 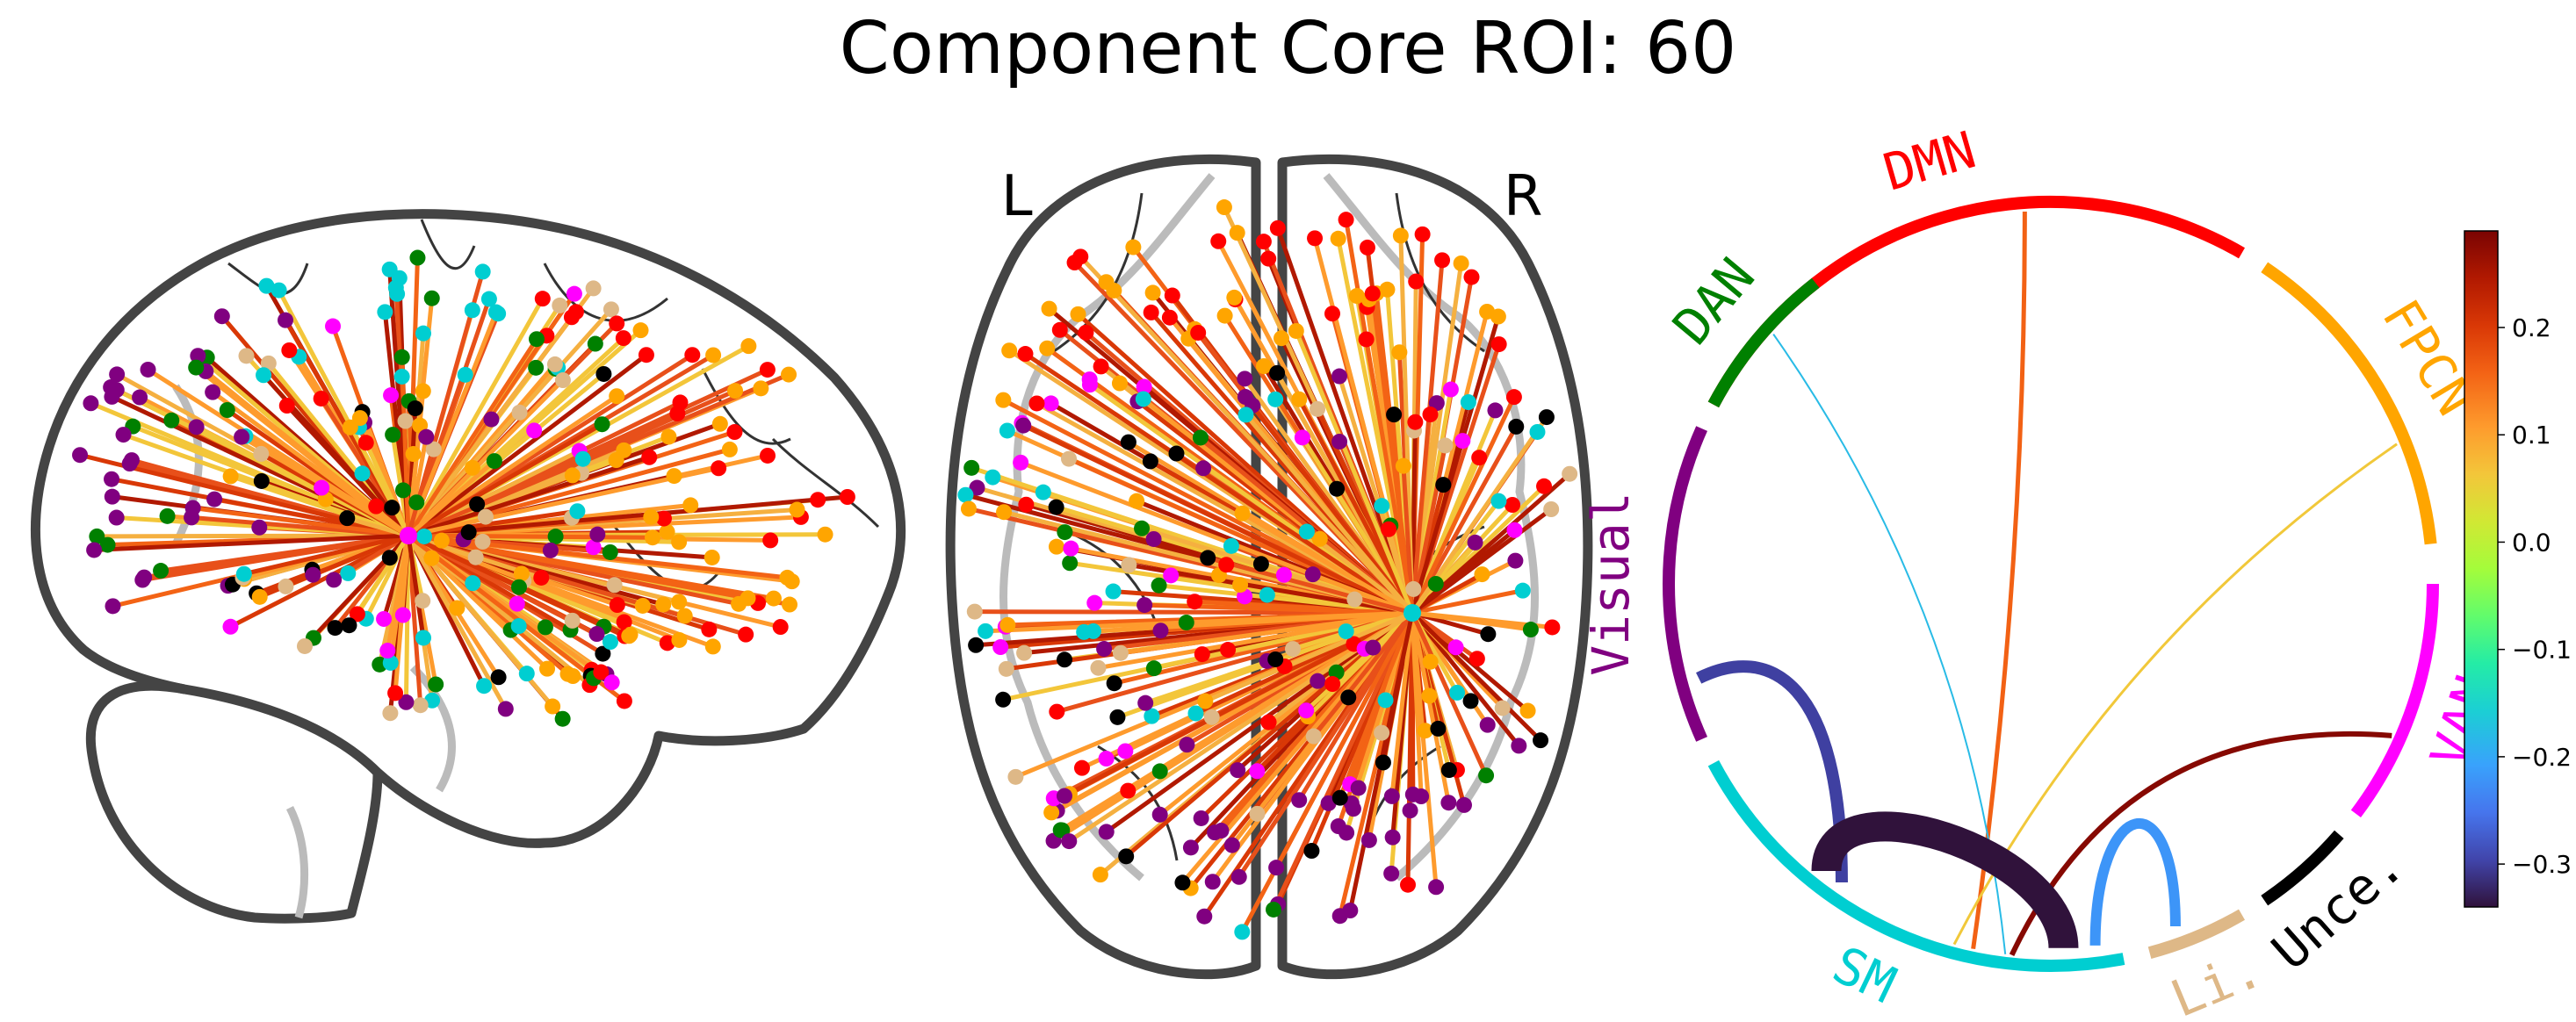 What do you see at coordinates (1611, 584) in the screenshot?
I see `network-label: Visual` at bounding box center [1611, 584].